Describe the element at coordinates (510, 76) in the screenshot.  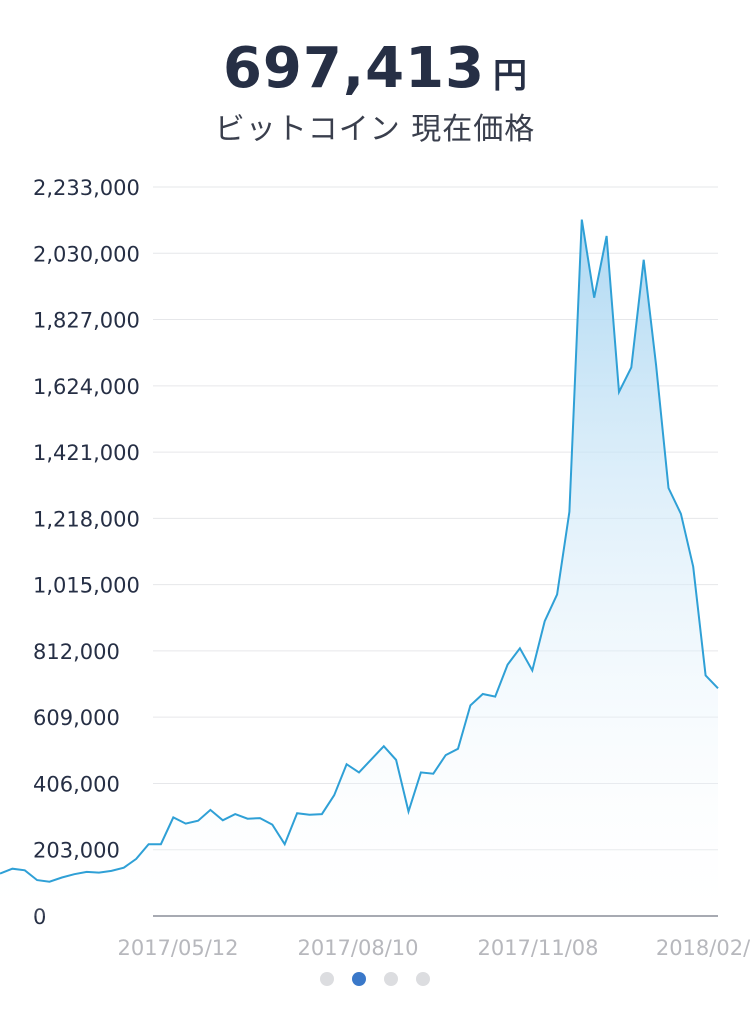
I see `currency-unit: 円` at that location.